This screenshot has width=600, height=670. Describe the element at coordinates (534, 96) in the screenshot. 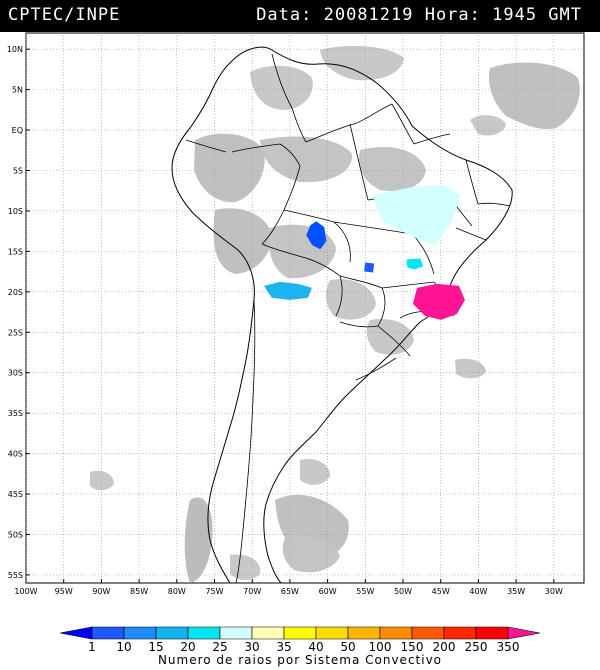

I see `cloud-pacific-north` at that location.